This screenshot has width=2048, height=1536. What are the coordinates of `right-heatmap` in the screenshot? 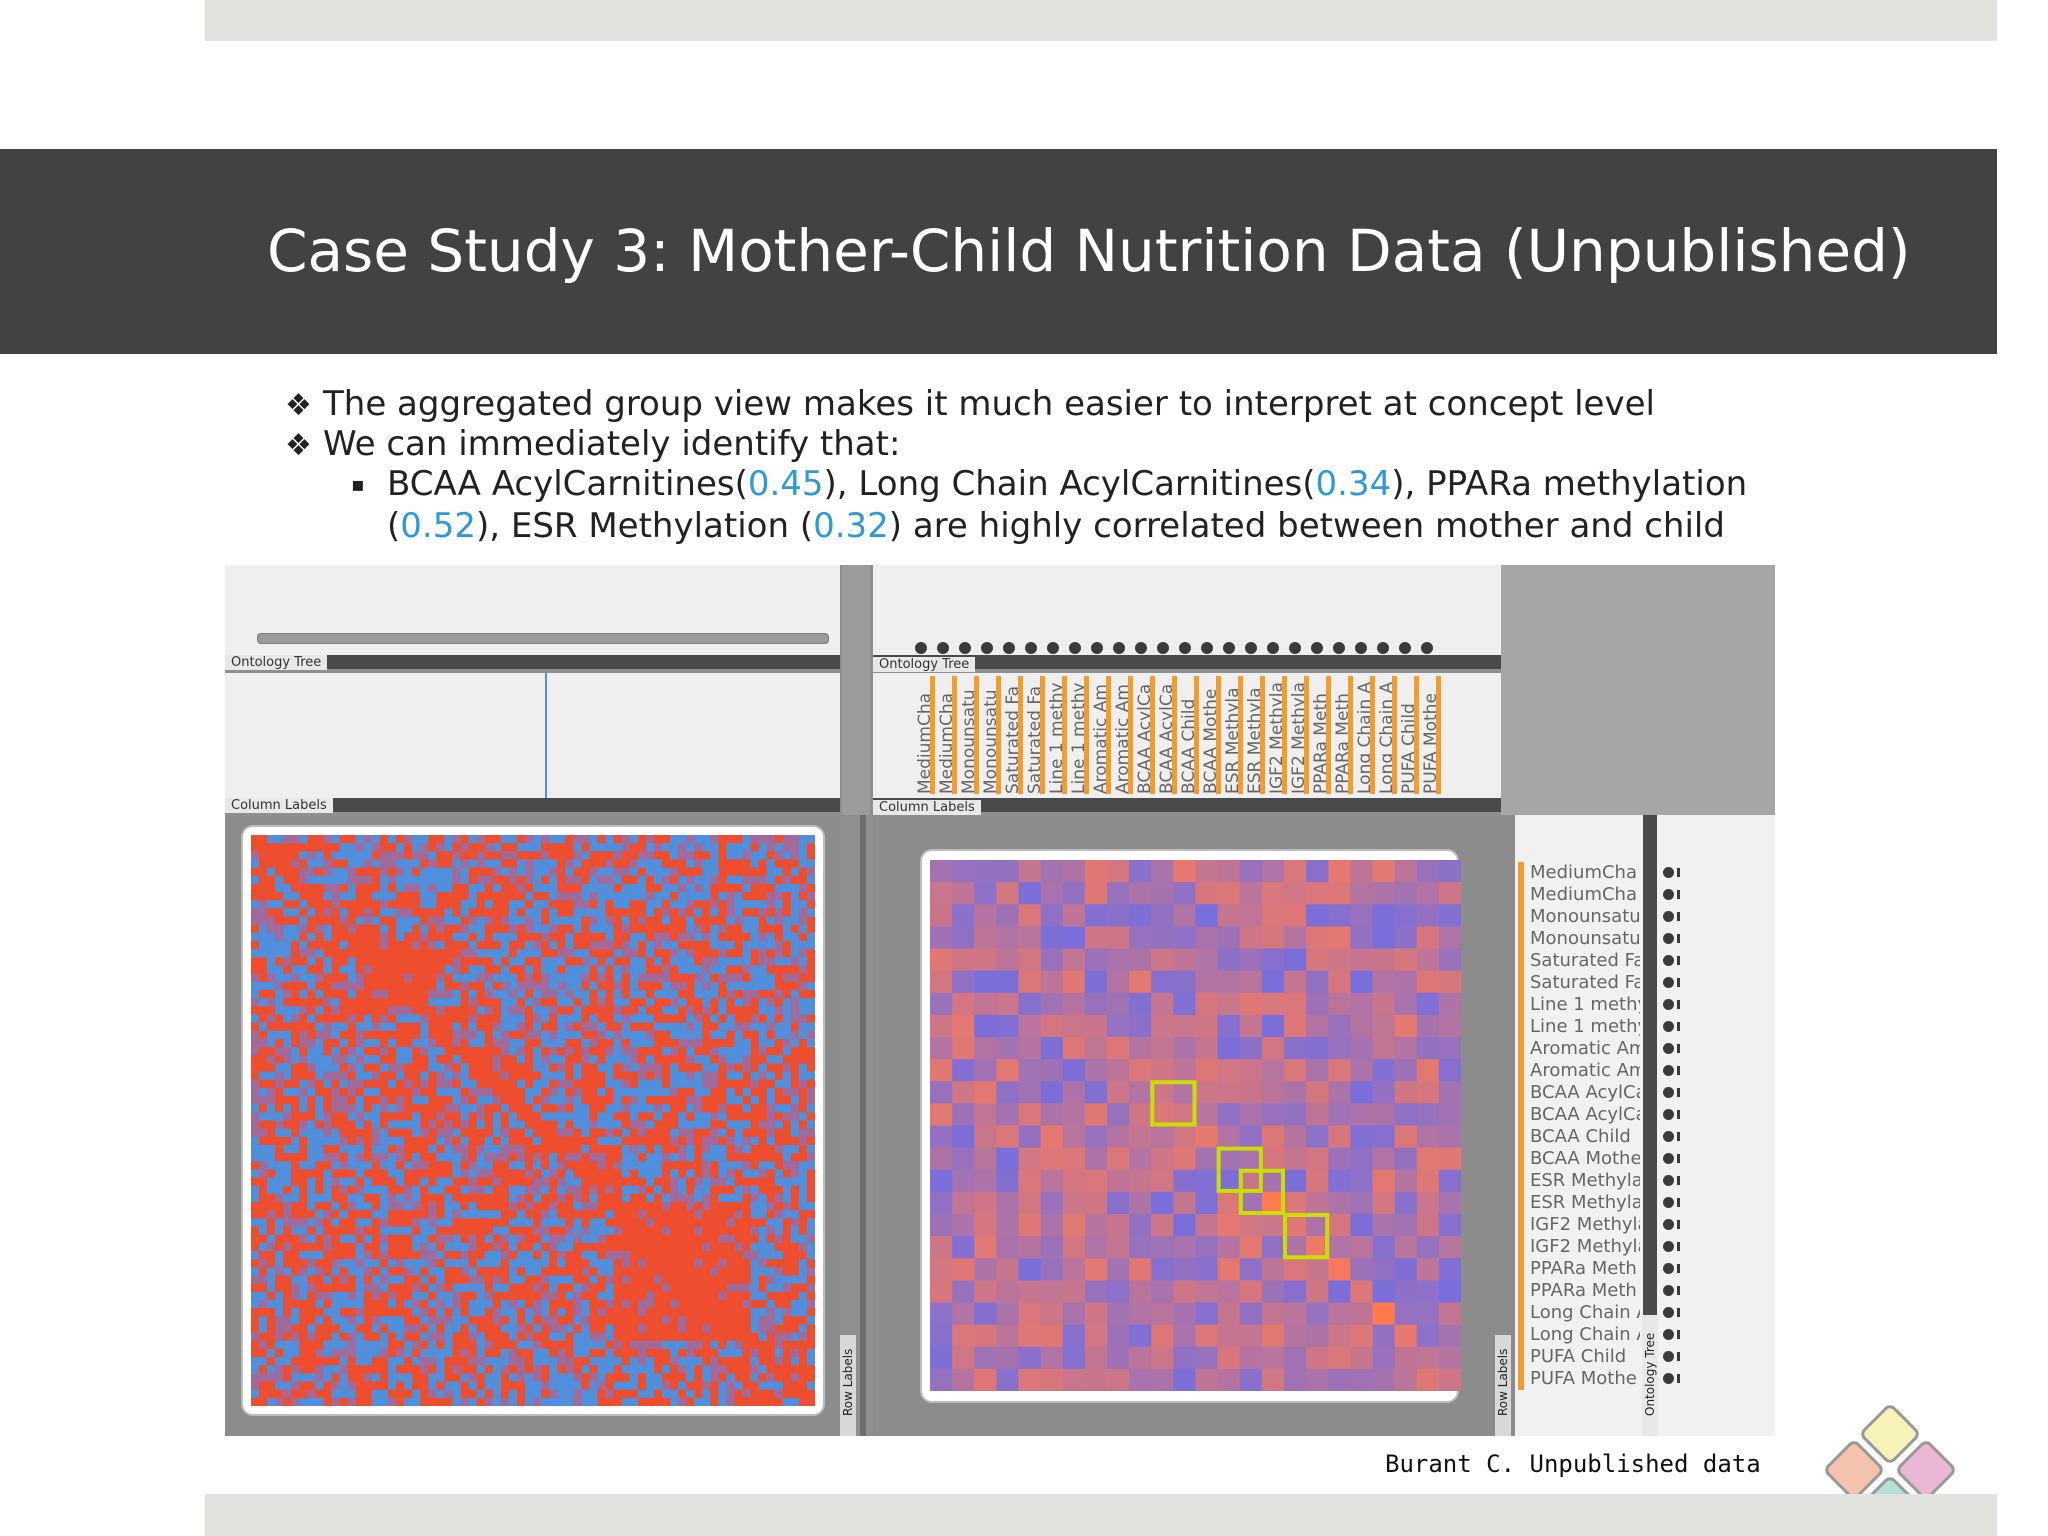 It's located at (1195, 1125).